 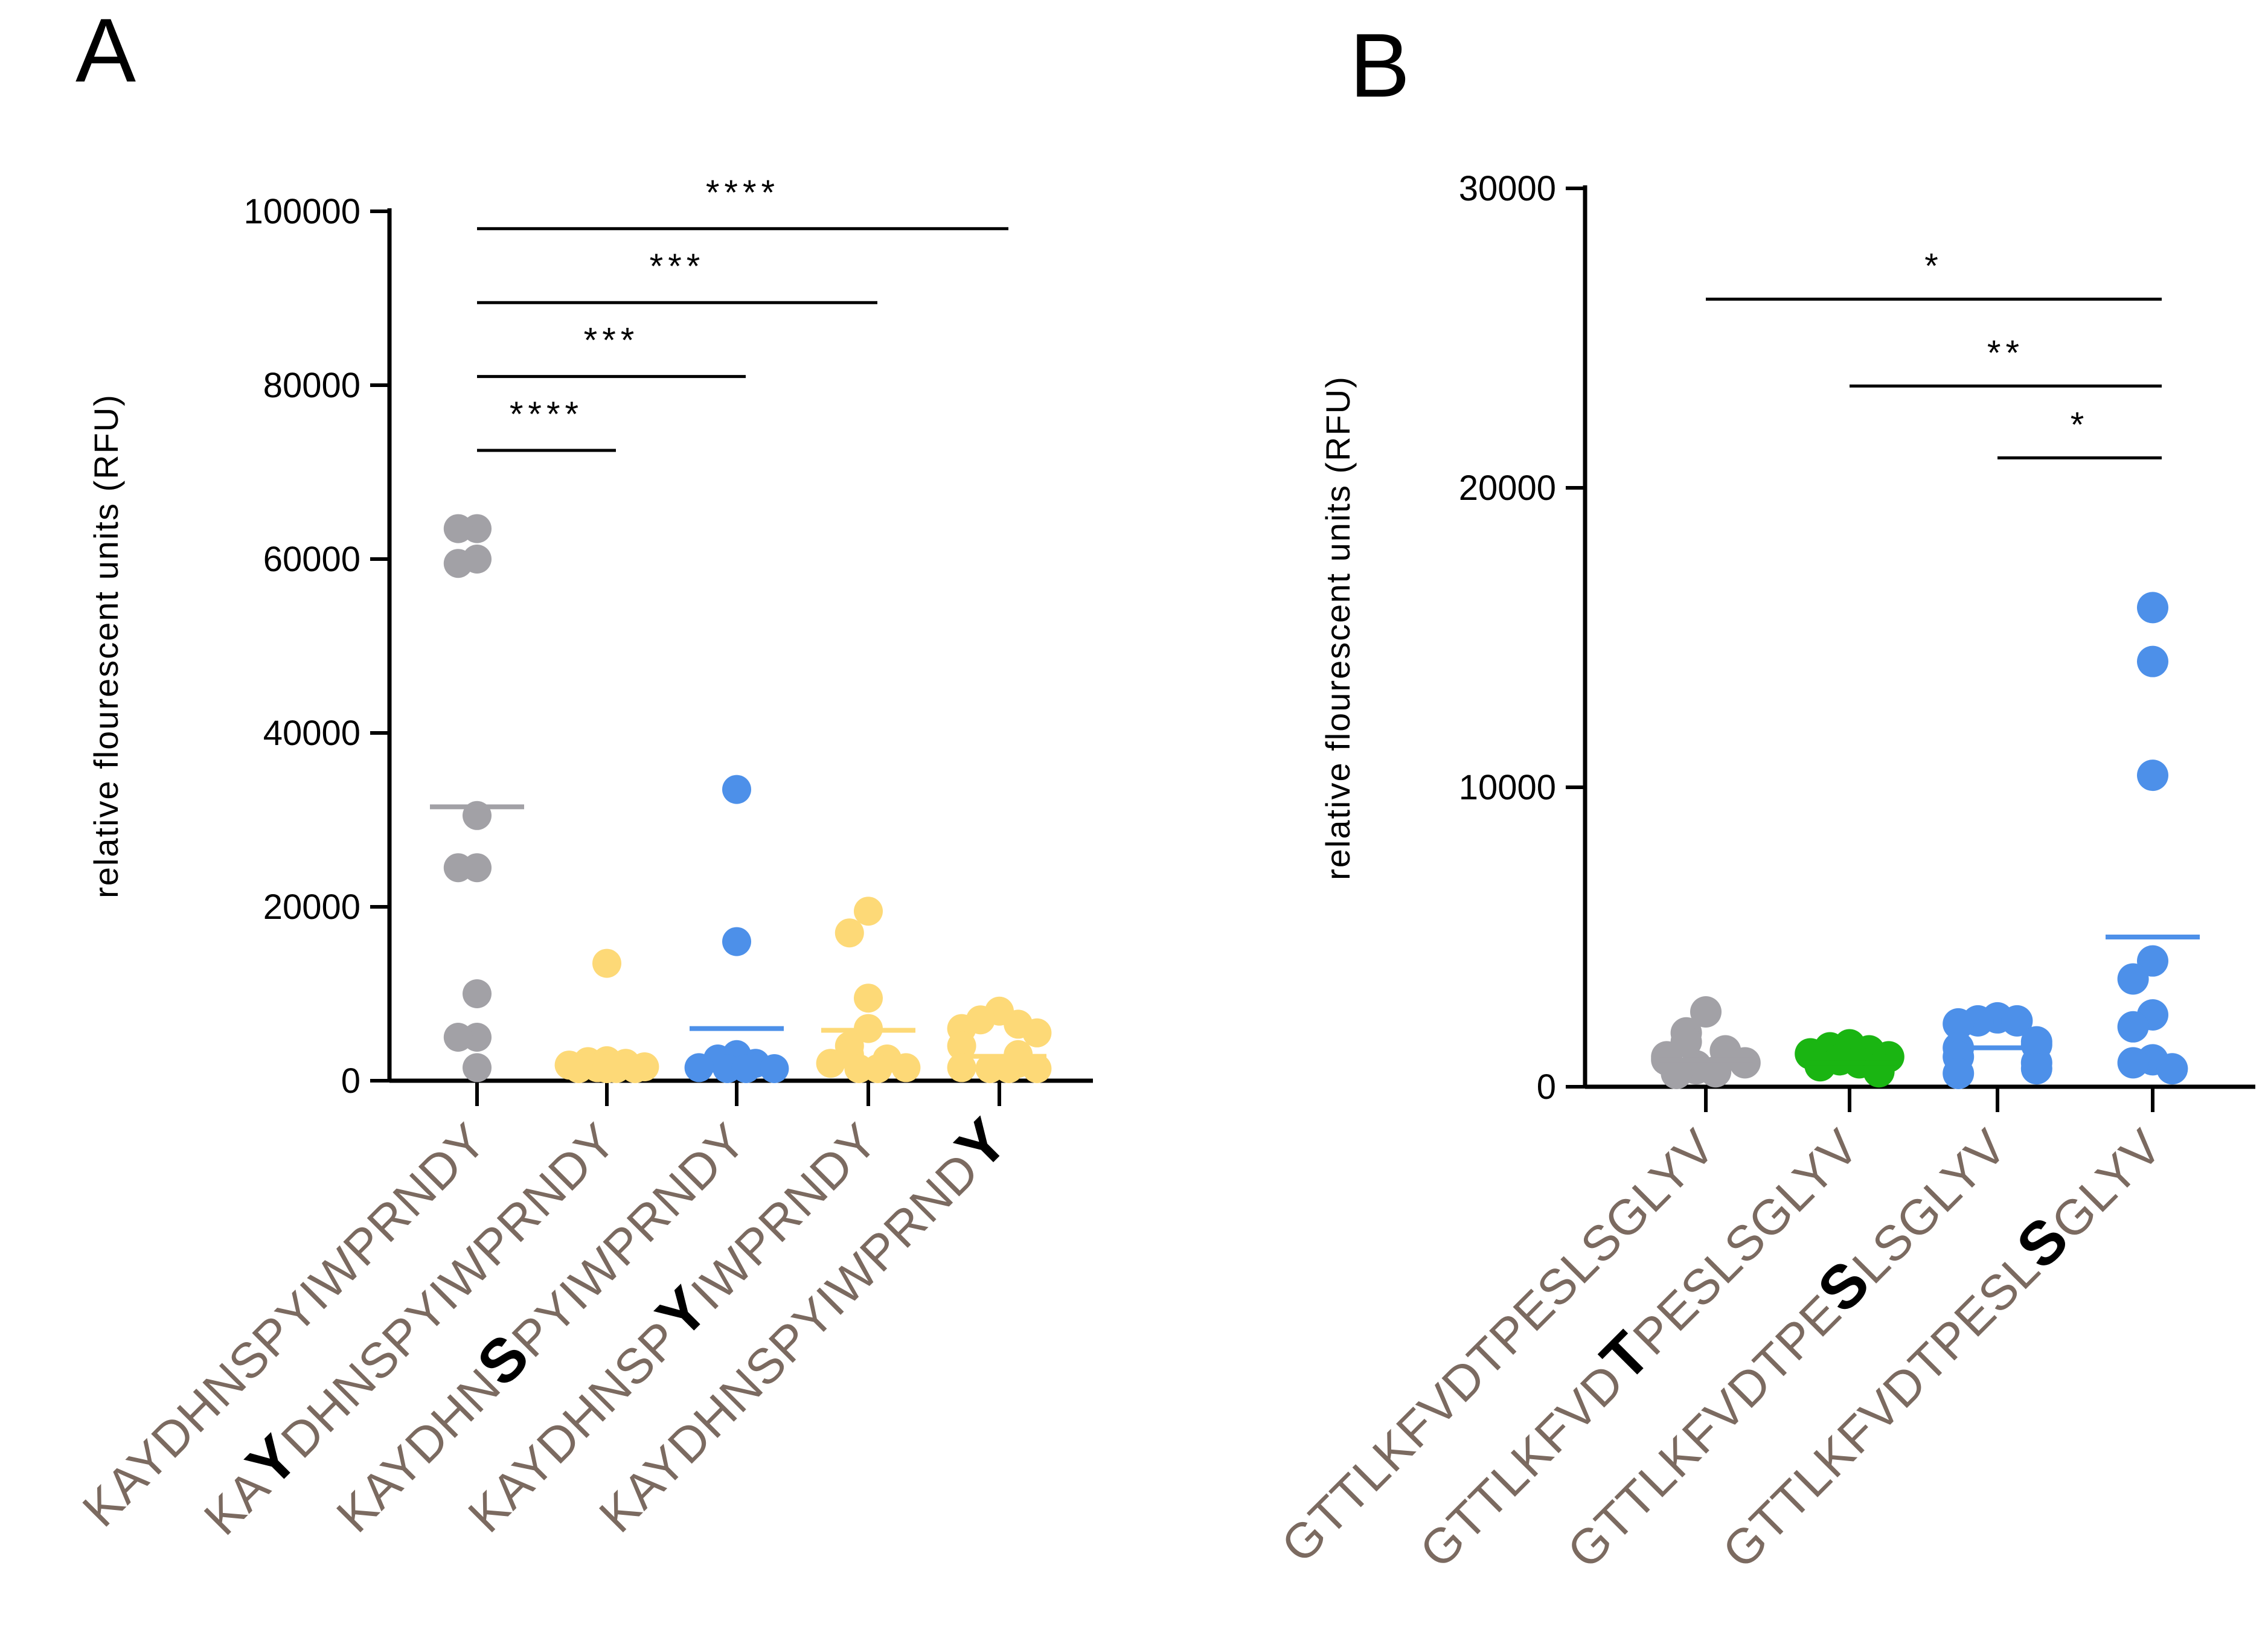 I want to click on y-tick-label: 30000, so click(x=1507, y=188).